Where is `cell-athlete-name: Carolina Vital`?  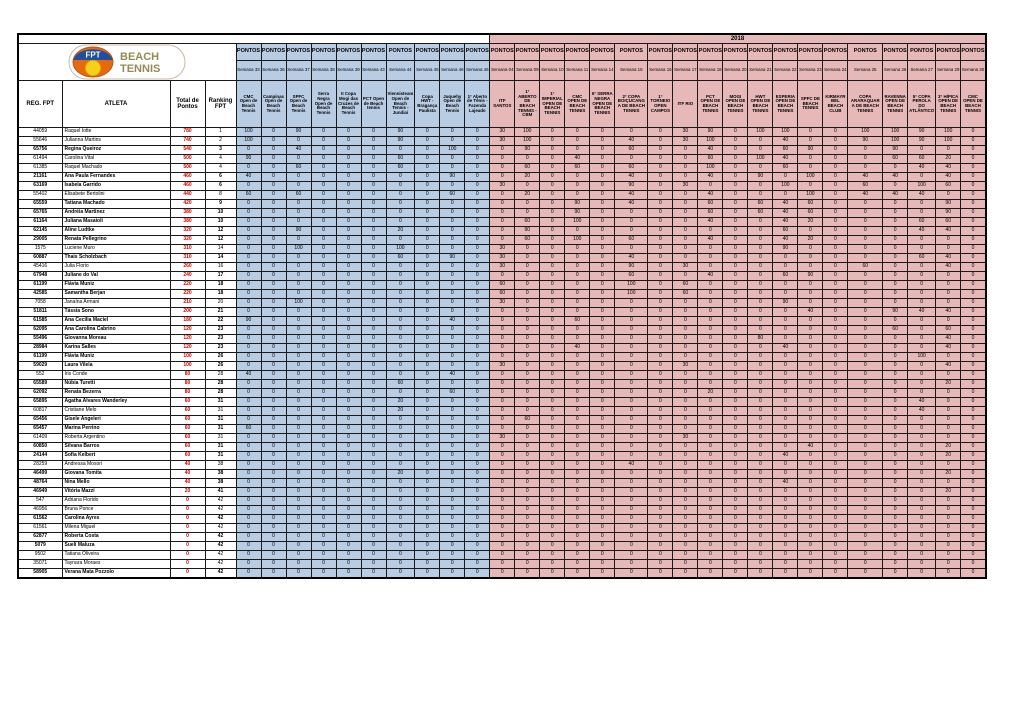 cell-athlete-name: Carolina Vital is located at coordinates (116, 159).